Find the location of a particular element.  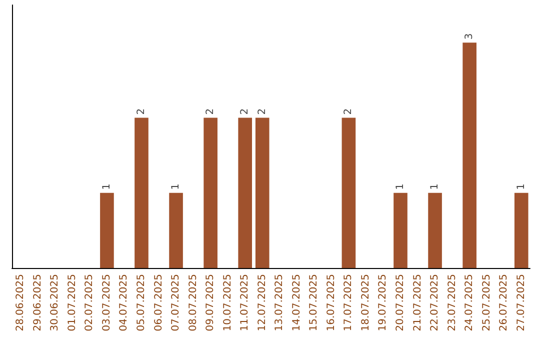

x-tick-label: 10.07.2025 is located at coordinates (228, 303).